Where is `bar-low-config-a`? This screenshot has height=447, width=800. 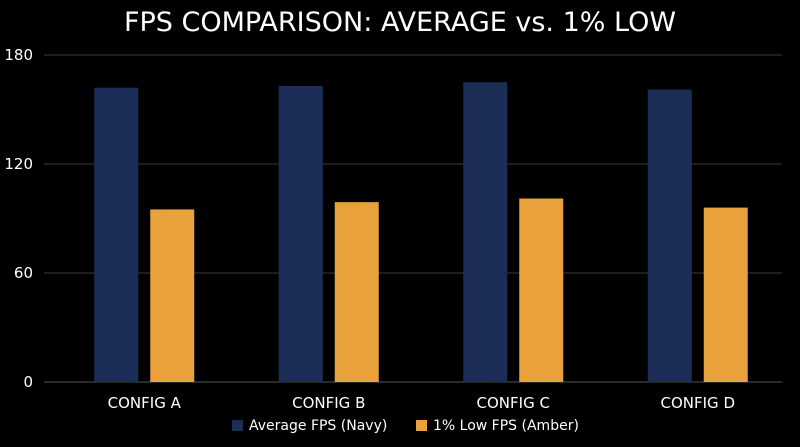 bar-low-config-a is located at coordinates (172, 295).